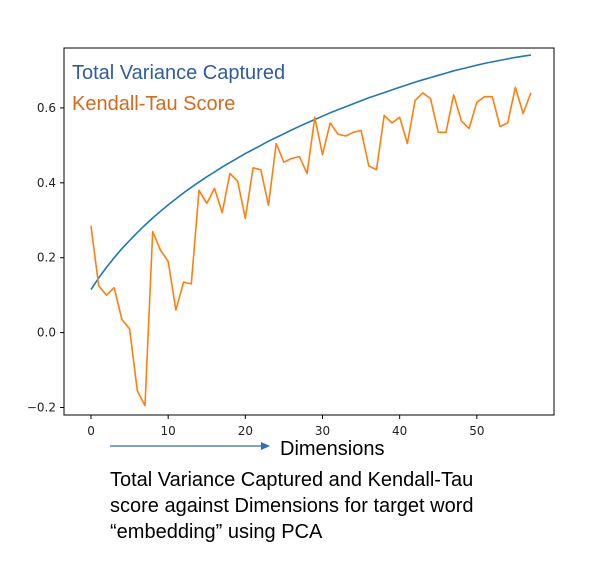 The height and width of the screenshot is (565, 598). What do you see at coordinates (168, 431) in the screenshot?
I see `x-tick-label: 10` at bounding box center [168, 431].